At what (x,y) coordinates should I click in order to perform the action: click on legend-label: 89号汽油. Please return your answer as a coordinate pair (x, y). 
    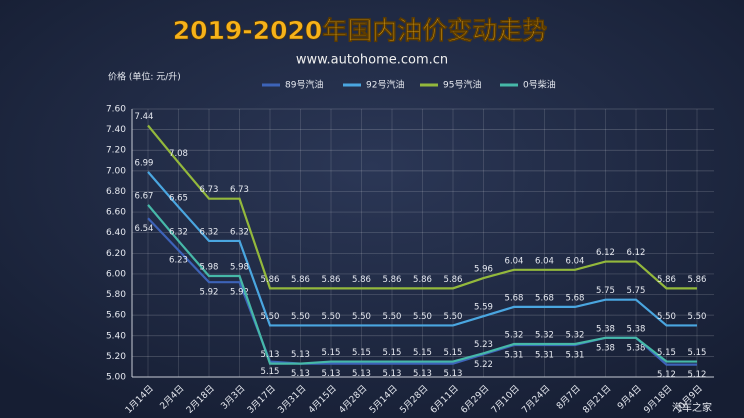
    Looking at the image, I should click on (304, 85).